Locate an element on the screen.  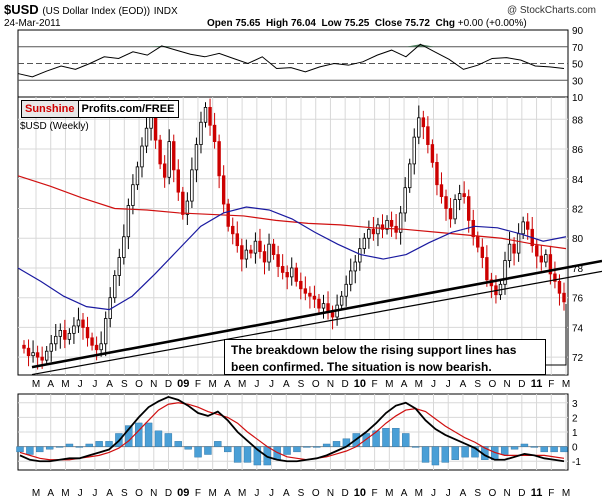
chart-title: $USD (US Dollar Index (EOD)) INDX is located at coordinates (91, 9).